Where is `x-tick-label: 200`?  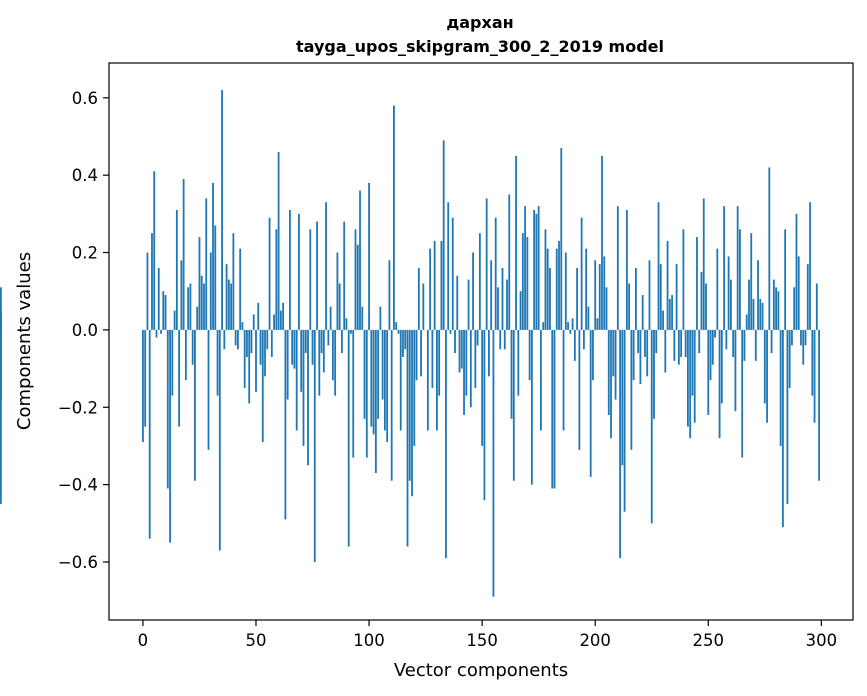 x-tick-label: 200 is located at coordinates (595, 640).